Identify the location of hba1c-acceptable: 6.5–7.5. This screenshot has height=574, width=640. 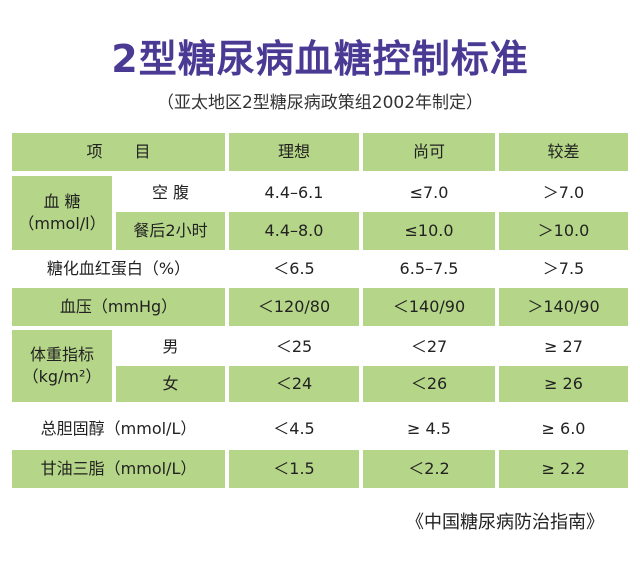
(429, 269).